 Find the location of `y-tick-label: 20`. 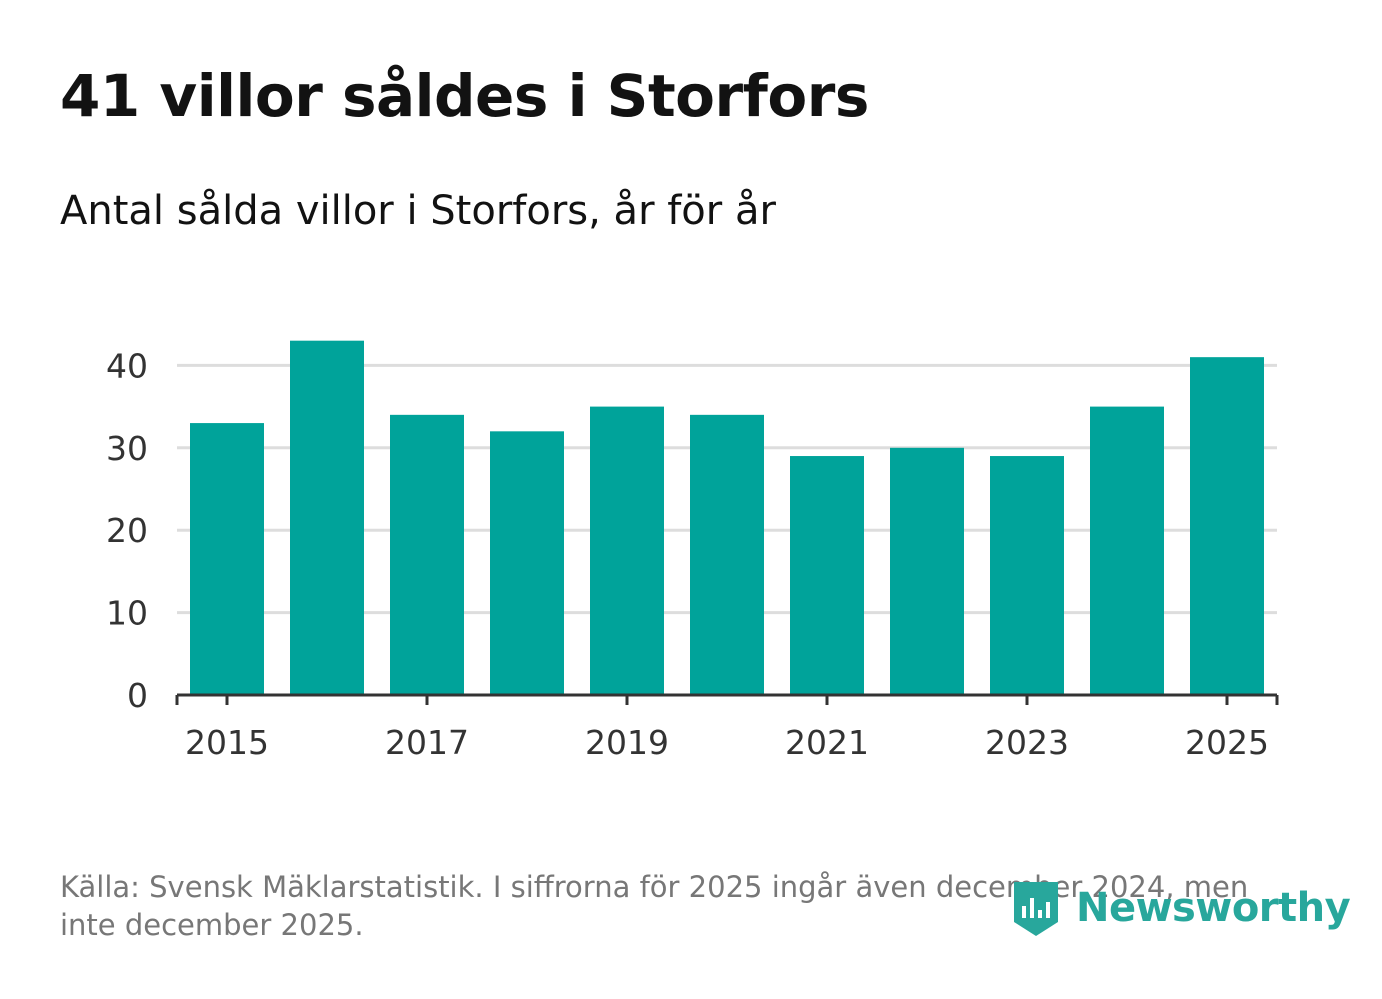

y-tick-label: 20 is located at coordinates (127, 530).